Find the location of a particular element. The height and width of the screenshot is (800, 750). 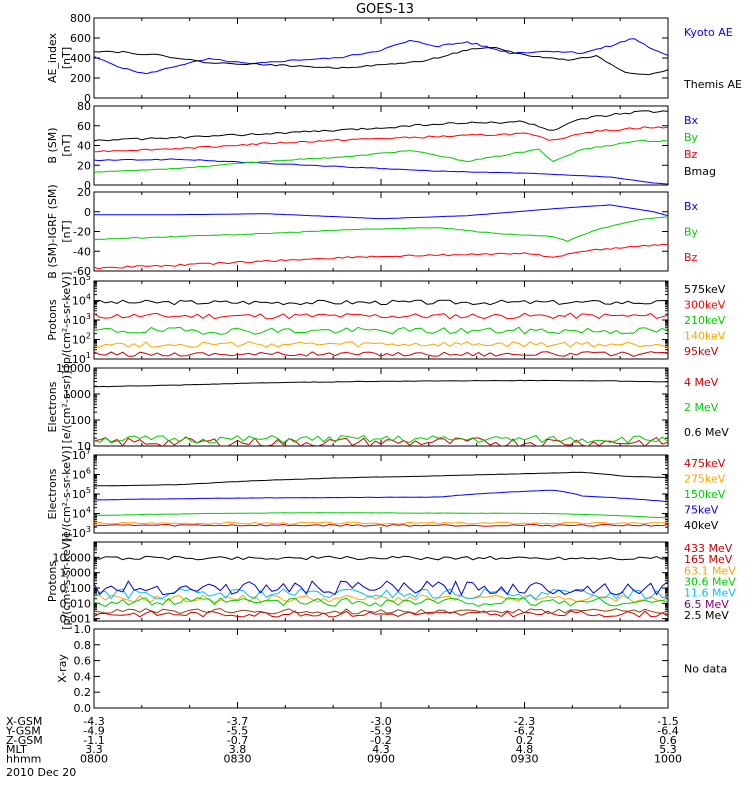

ytick-label-ae-4: 800 is located at coordinates (80, 18).